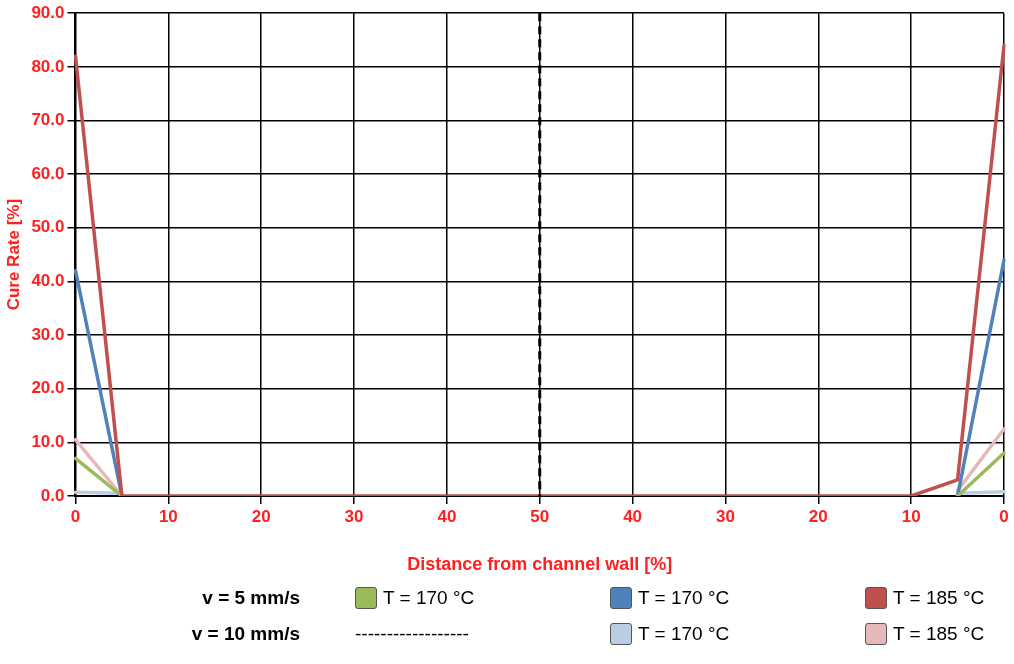 This screenshot has width=1014, height=664. Describe the element at coordinates (250, 598) in the screenshot. I see `text: v = 5 mm/s` at that location.